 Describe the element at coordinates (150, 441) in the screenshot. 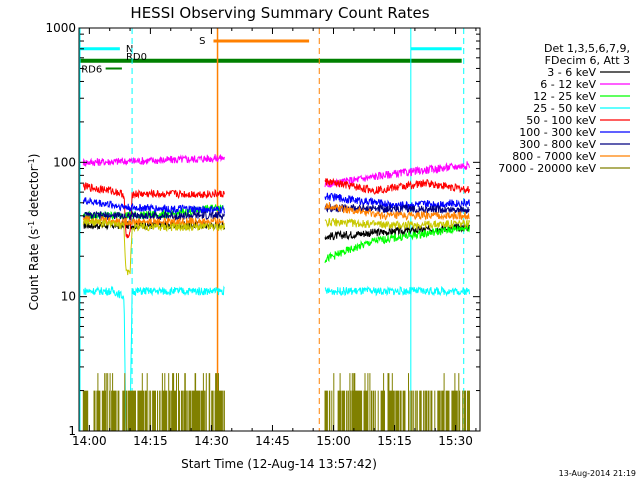

I see `x-tick-label: 14:15` at that location.